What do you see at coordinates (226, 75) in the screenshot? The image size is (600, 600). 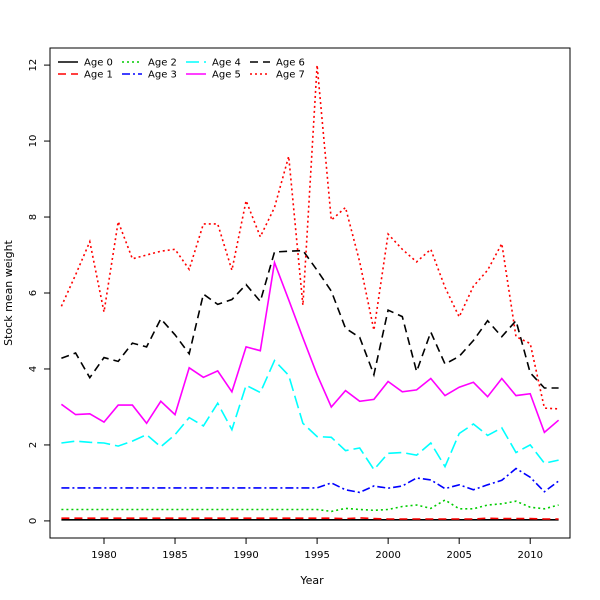 I see `legend-label: Age 5` at bounding box center [226, 75].